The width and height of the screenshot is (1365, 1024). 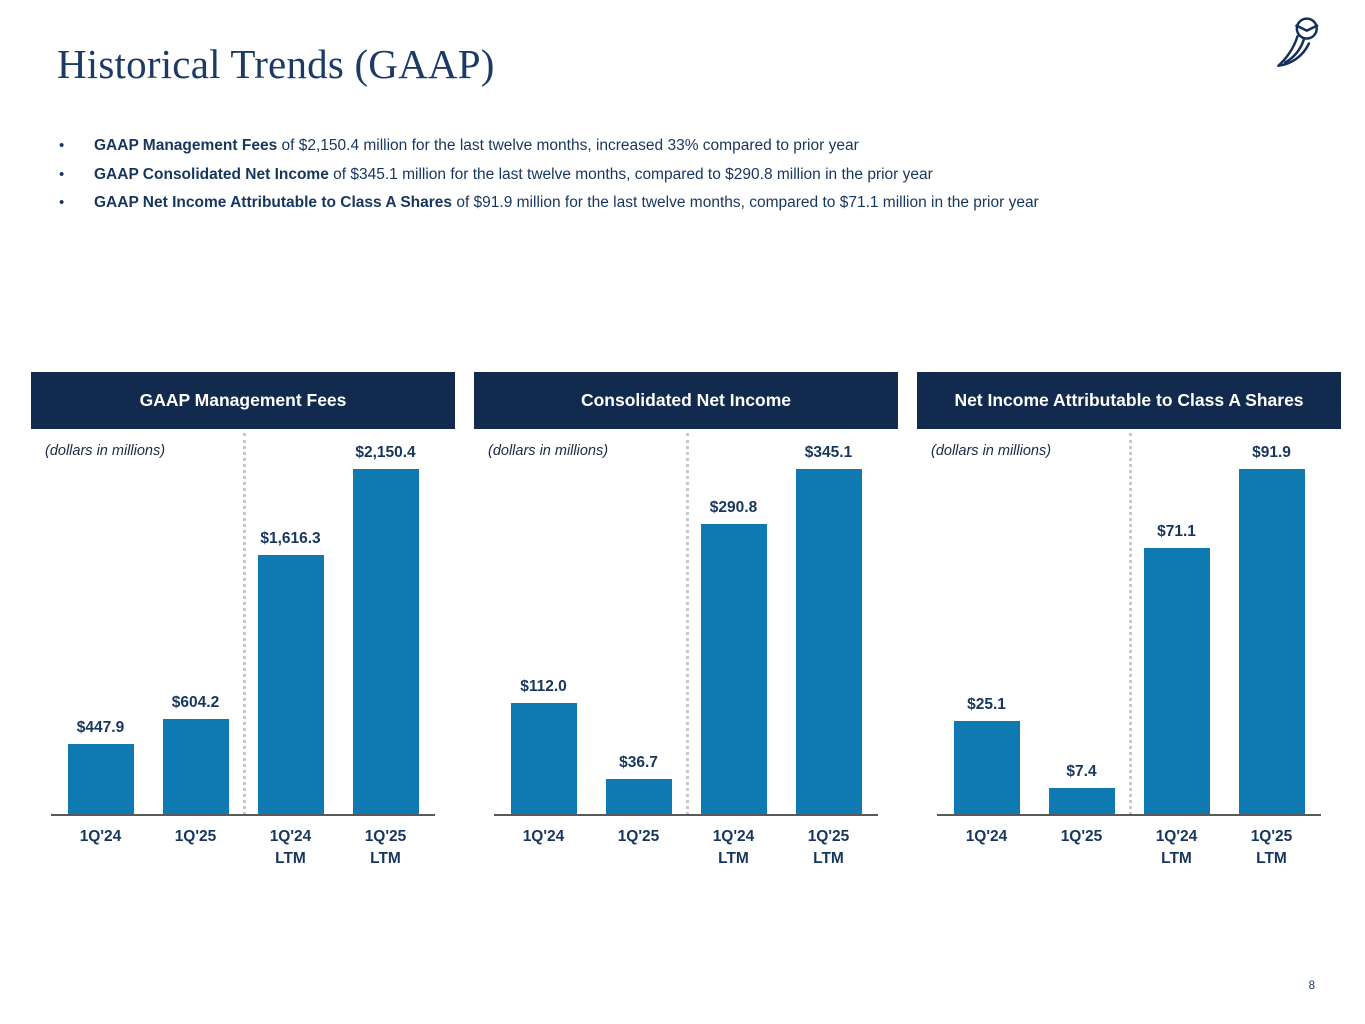 What do you see at coordinates (686, 400) in the screenshot?
I see `chart-title: Consolidated Net Income` at bounding box center [686, 400].